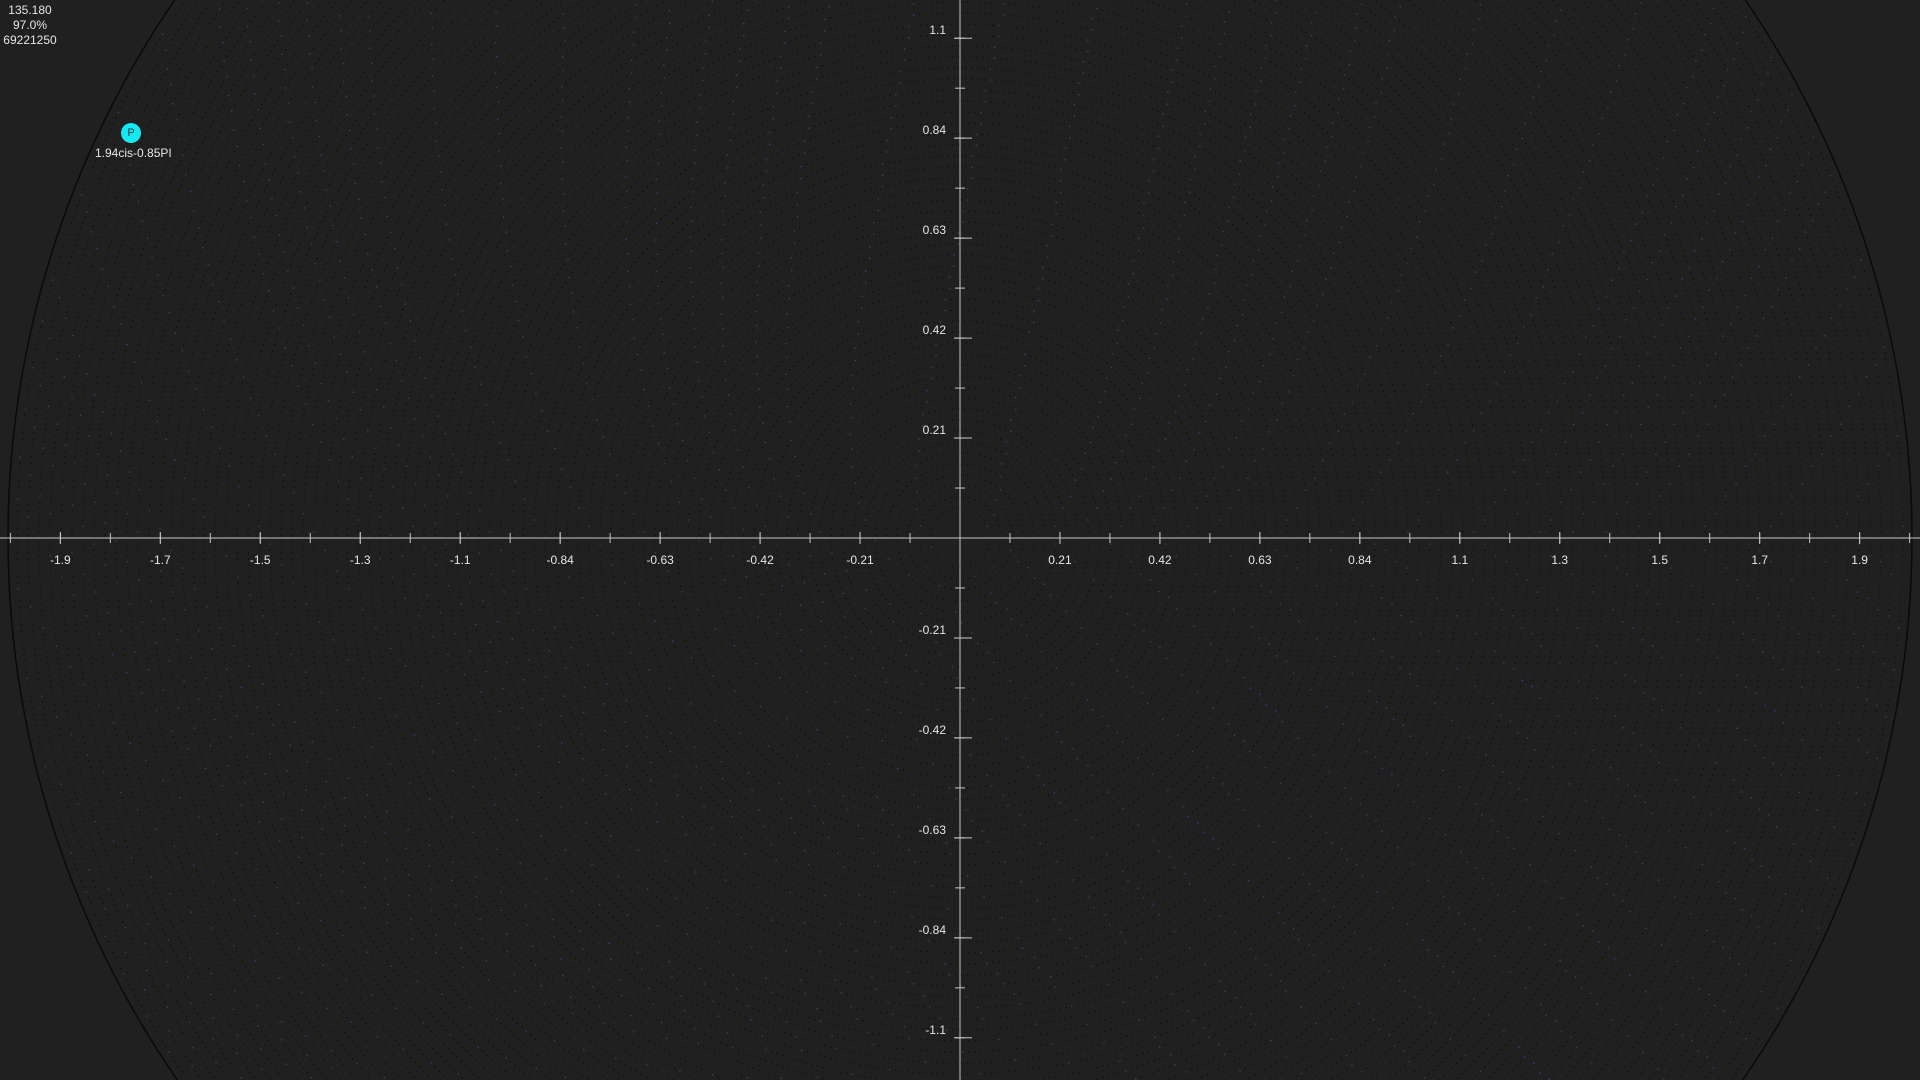 The image size is (1920, 1080). Describe the element at coordinates (660, 560) in the screenshot. I see `x-tick-label: -0.63` at that location.